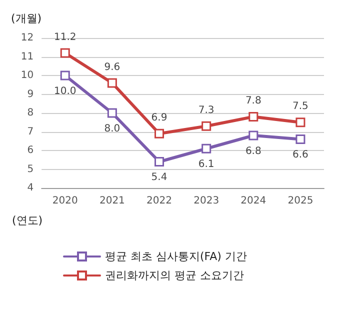 Image resolution: width=346 pixels, height=321 pixels. What do you see at coordinates (27, 75) in the screenshot?
I see `y-tick-label: 10` at bounding box center [27, 75].